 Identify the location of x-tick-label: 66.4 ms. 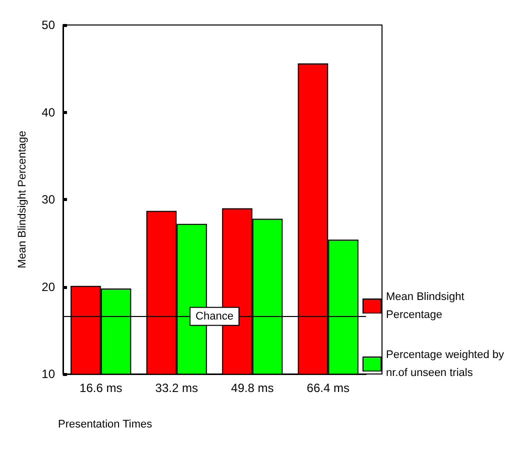
(328, 388).